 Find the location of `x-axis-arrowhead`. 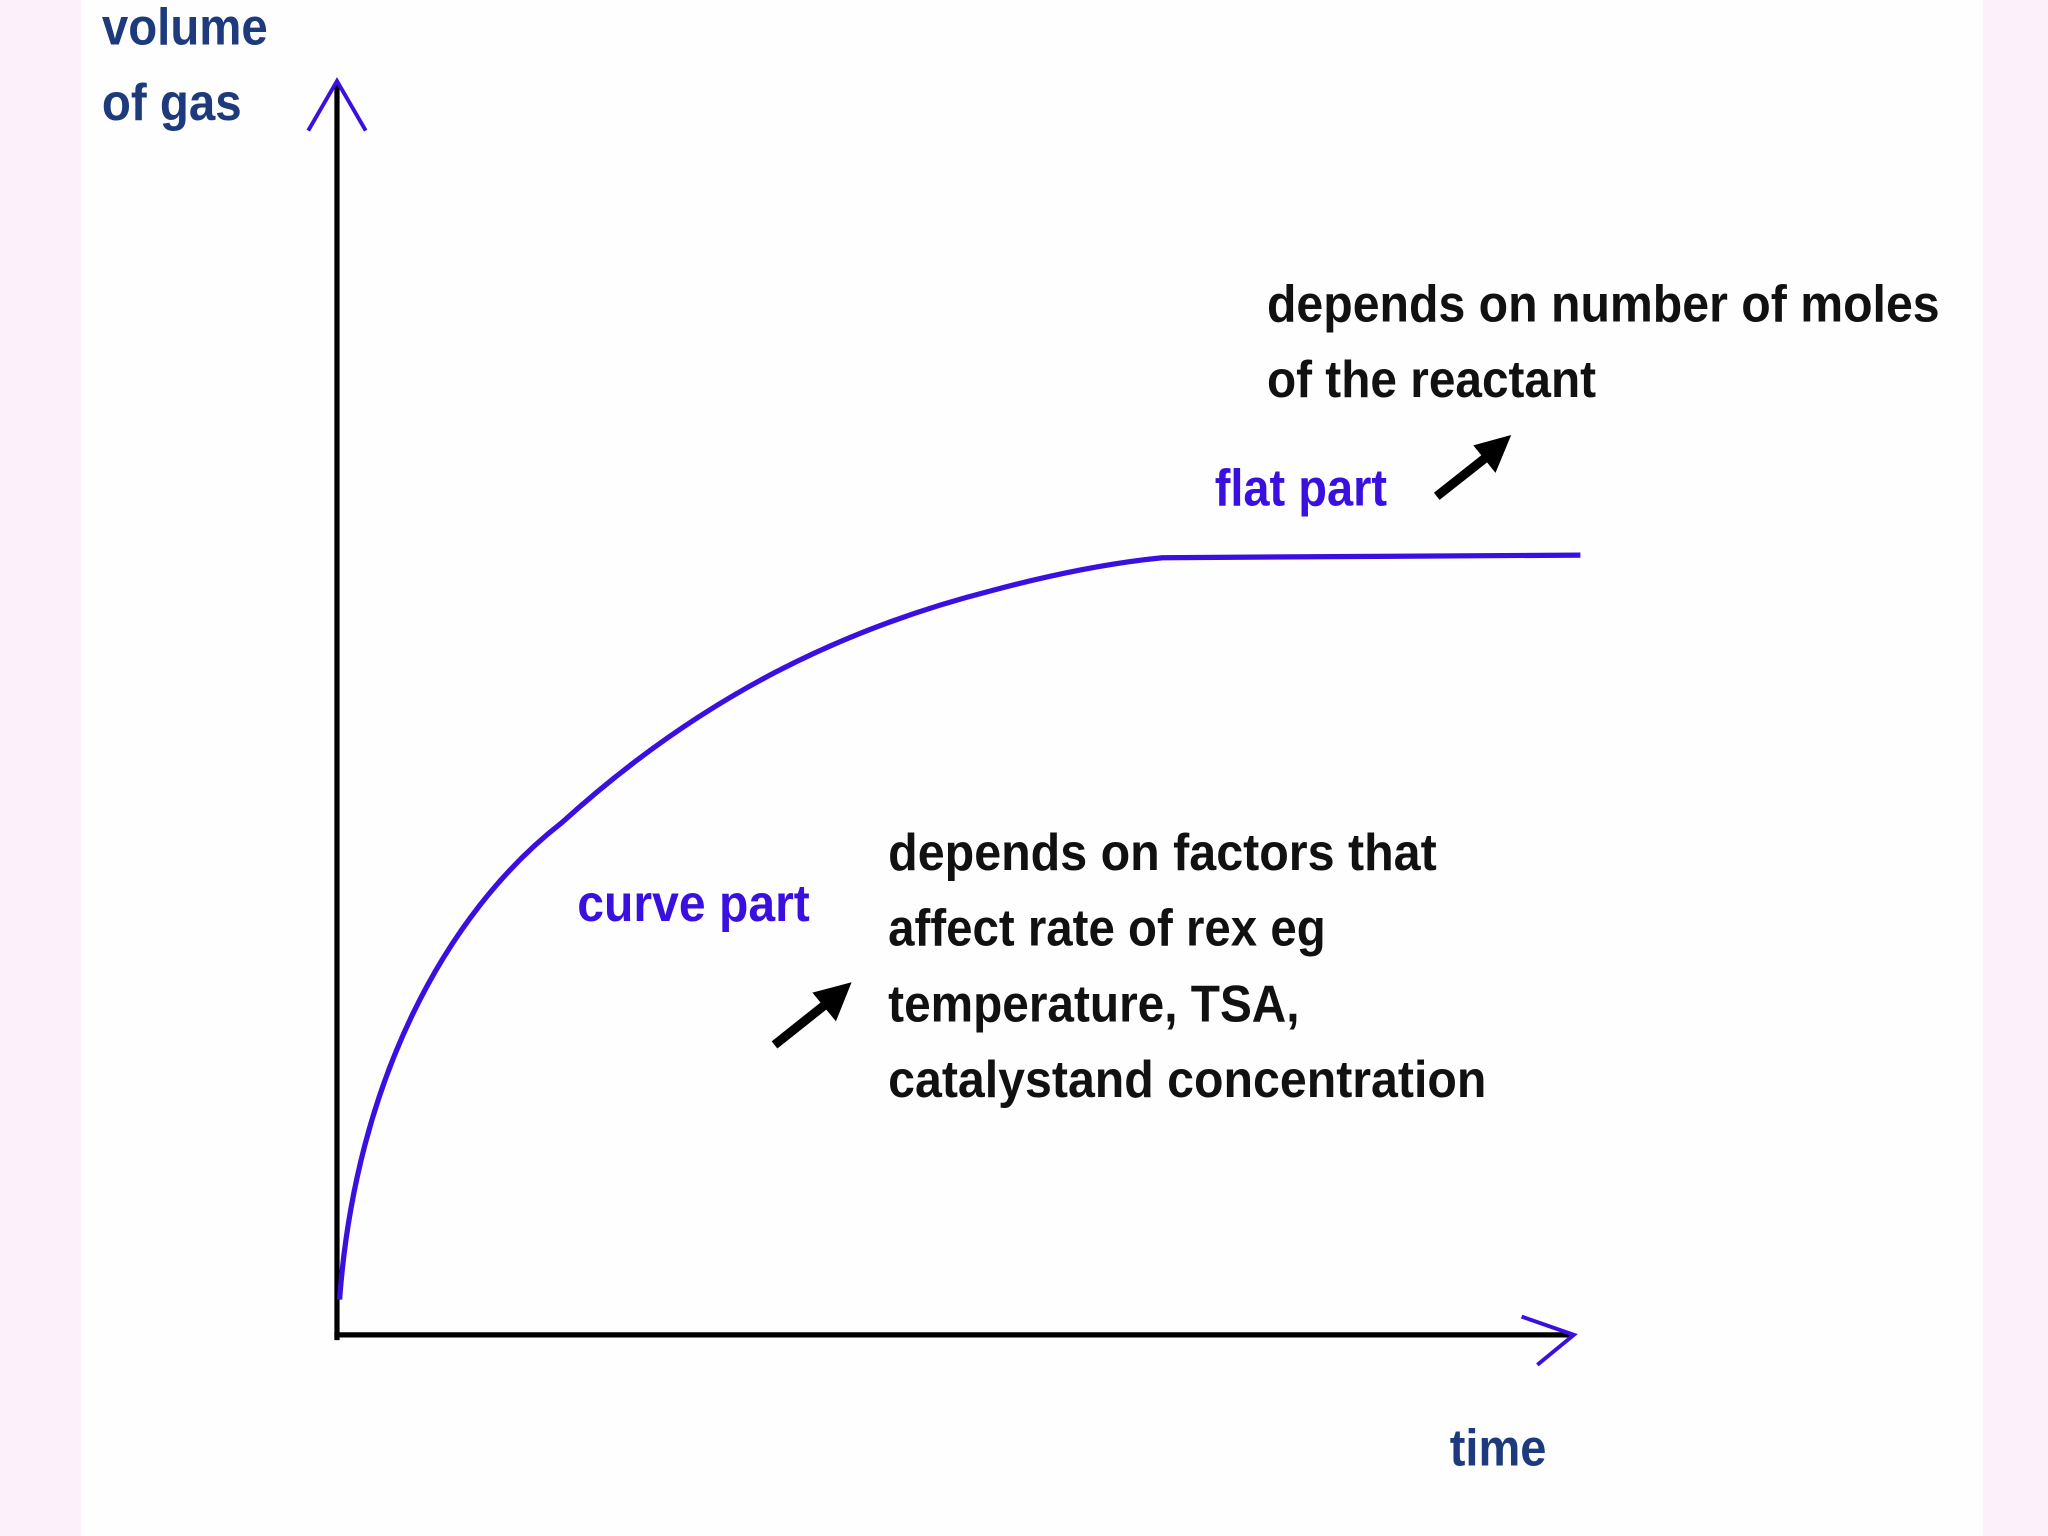

x-axis-arrowhead is located at coordinates (1549, 1340).